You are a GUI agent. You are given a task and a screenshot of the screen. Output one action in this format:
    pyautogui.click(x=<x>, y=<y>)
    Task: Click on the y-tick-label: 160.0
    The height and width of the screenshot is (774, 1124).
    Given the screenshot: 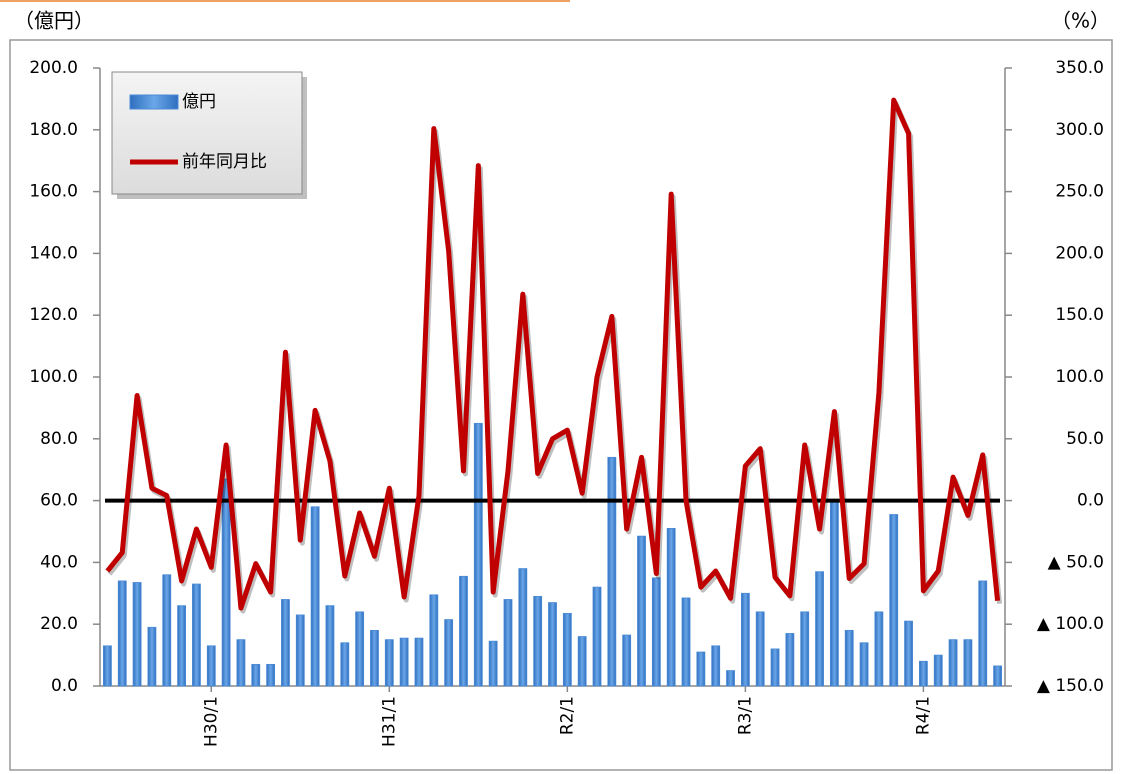 What is the action you would take?
    pyautogui.click(x=53, y=192)
    